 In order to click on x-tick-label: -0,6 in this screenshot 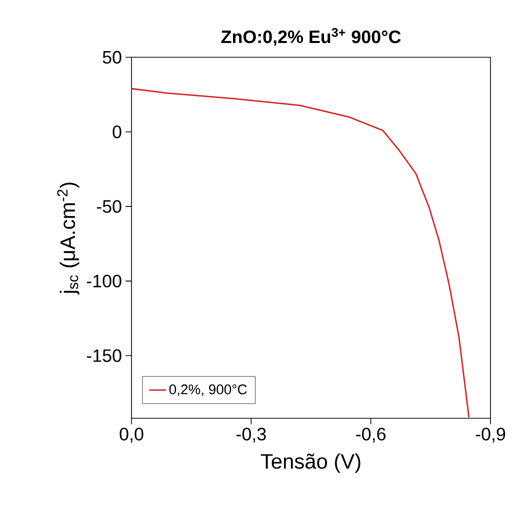, I will do `click(371, 435)`.